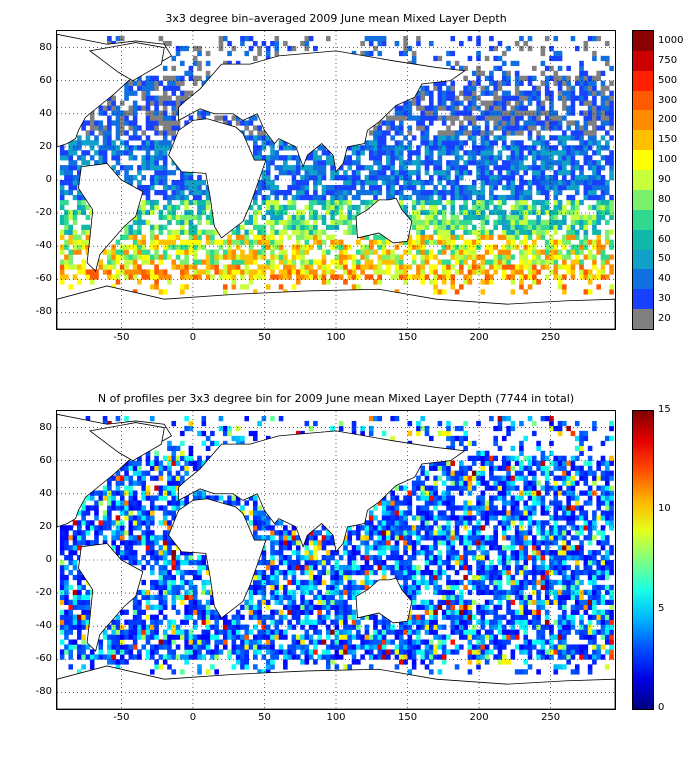  Describe the element at coordinates (668, 160) in the screenshot. I see `colorbar-label: 100` at that location.